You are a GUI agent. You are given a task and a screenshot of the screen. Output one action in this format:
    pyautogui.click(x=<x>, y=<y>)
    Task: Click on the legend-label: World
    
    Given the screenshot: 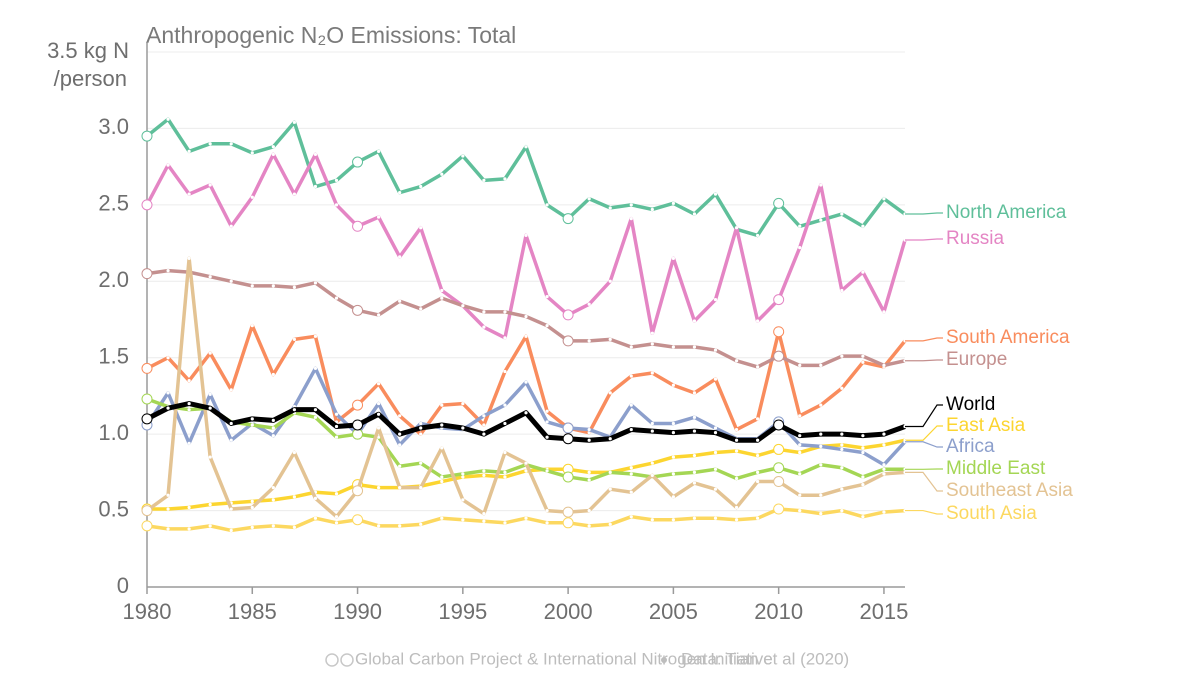 What is the action you would take?
    pyautogui.click(x=970, y=404)
    